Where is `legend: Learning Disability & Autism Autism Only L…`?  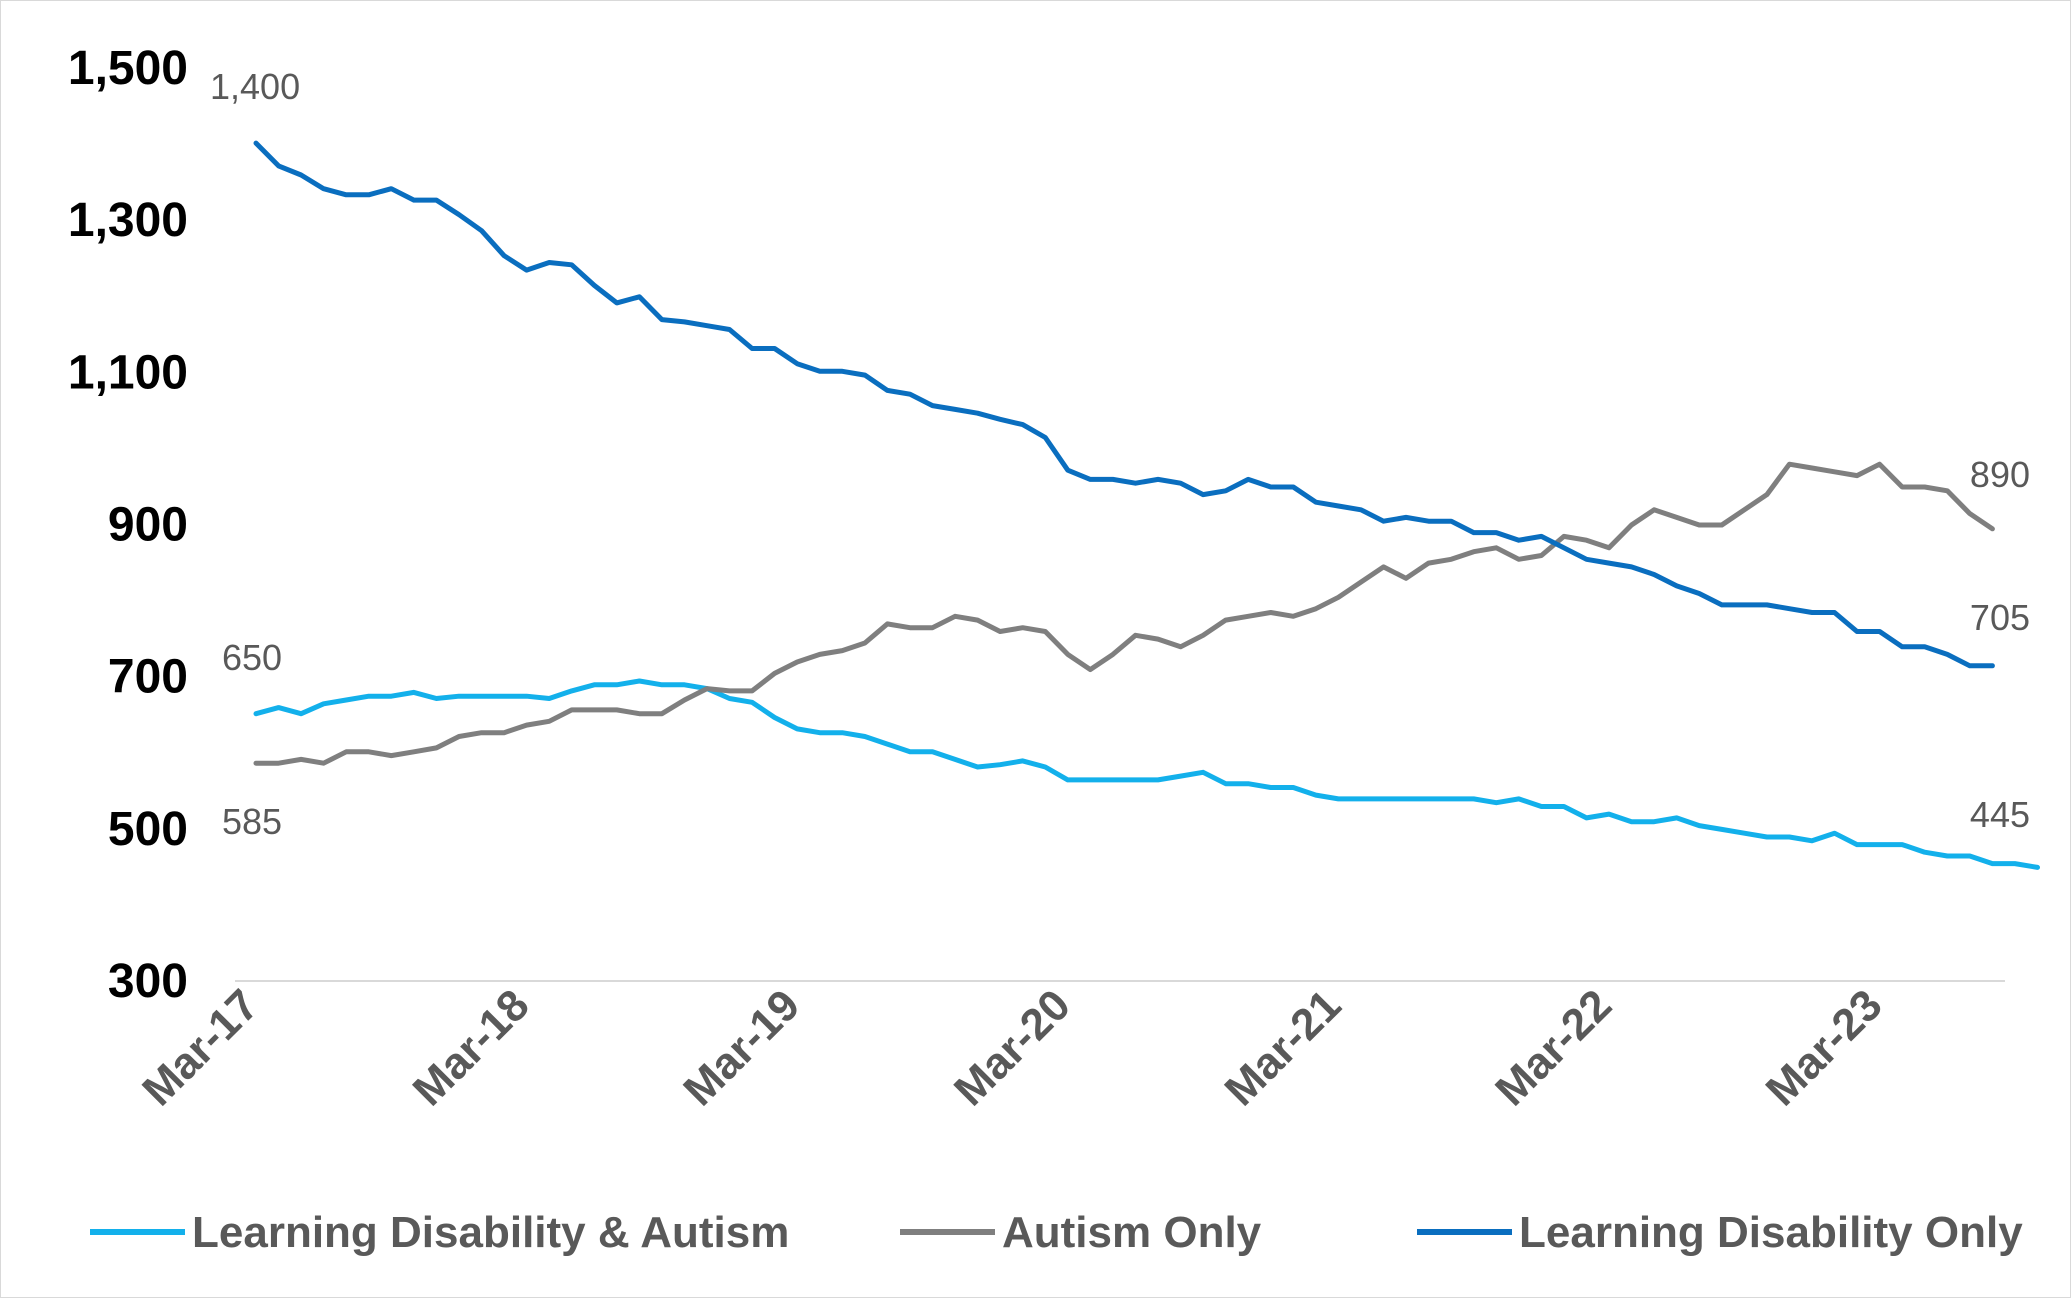
legend: Learning Disability & Autism Autism Only L… is located at coordinates (1056, 1232).